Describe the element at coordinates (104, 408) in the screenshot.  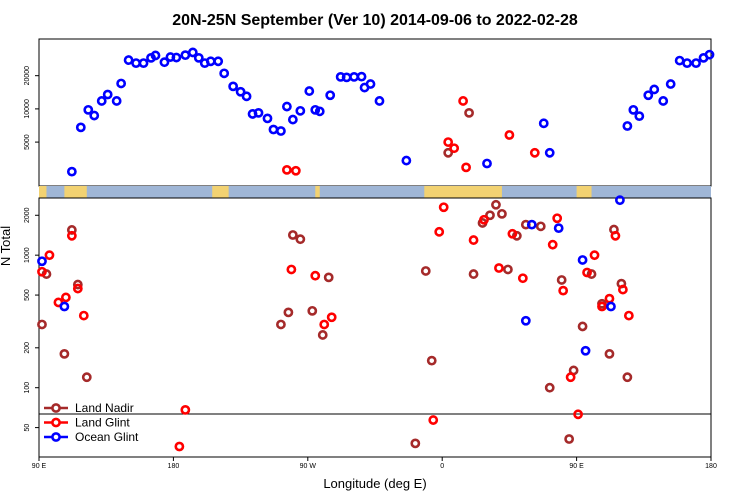
I see `land-nadir-legend-label: Land Nadir` at that location.